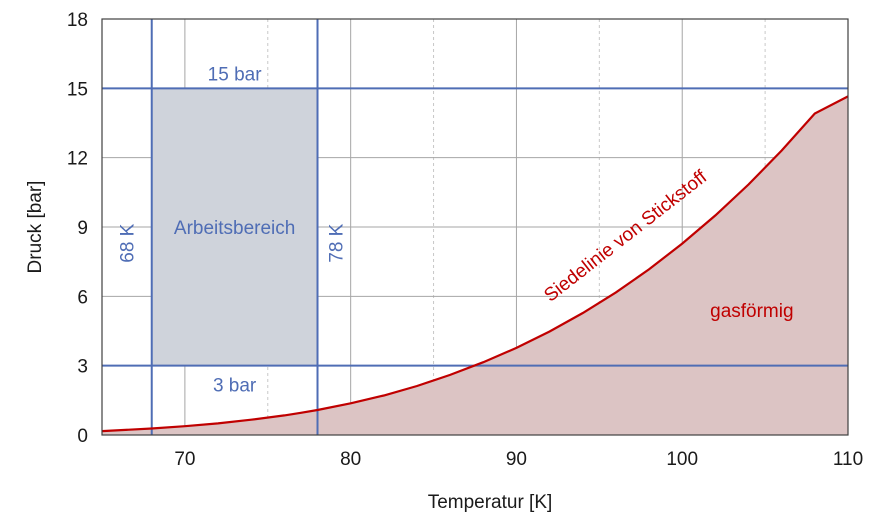 Image resolution: width=878 pixels, height=525 pixels. What do you see at coordinates (77, 20) in the screenshot?
I see `y-tick-label: 18` at bounding box center [77, 20].